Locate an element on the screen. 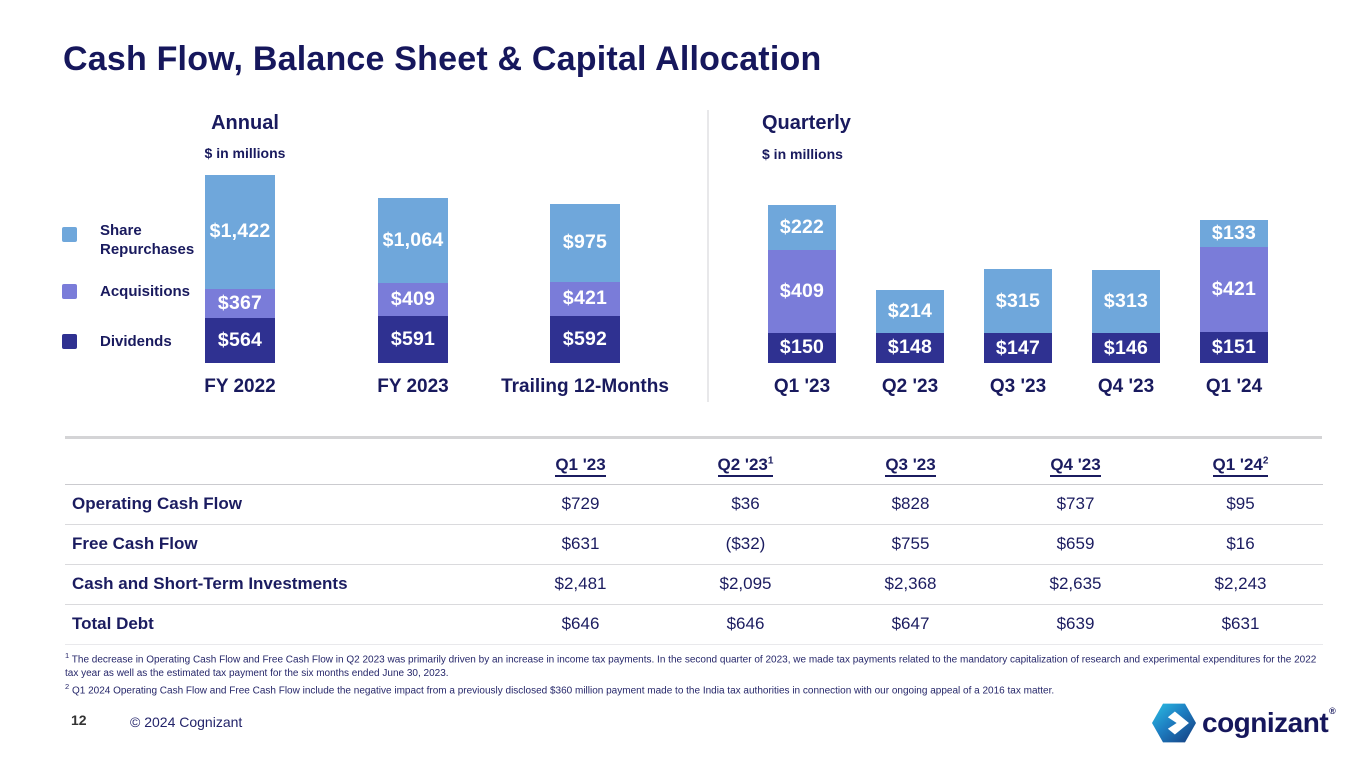 The image size is (1365, 768). category-label: Trailing 12-Months is located at coordinates (585, 386).